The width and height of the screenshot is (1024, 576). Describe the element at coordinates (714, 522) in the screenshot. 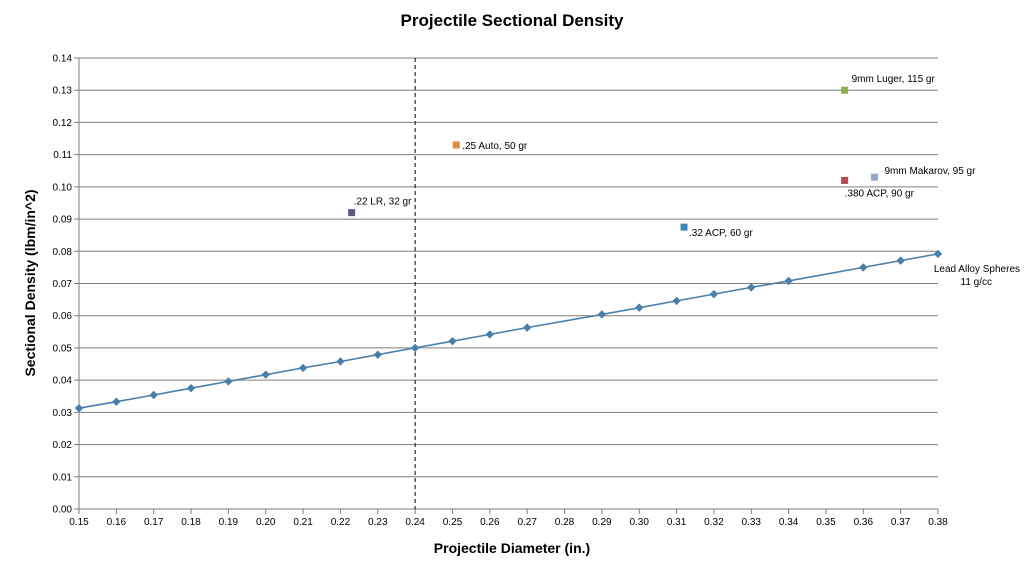

I see `x-tick-label: 0.32` at that location.